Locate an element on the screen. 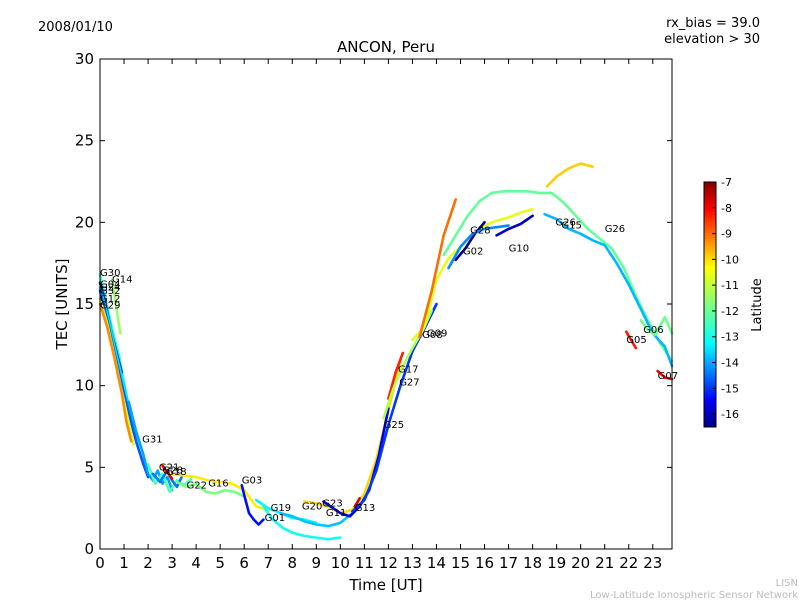 Image resolution: width=800 pixels, height=600 pixels. y-tick-label: 10 is located at coordinates (84, 386).